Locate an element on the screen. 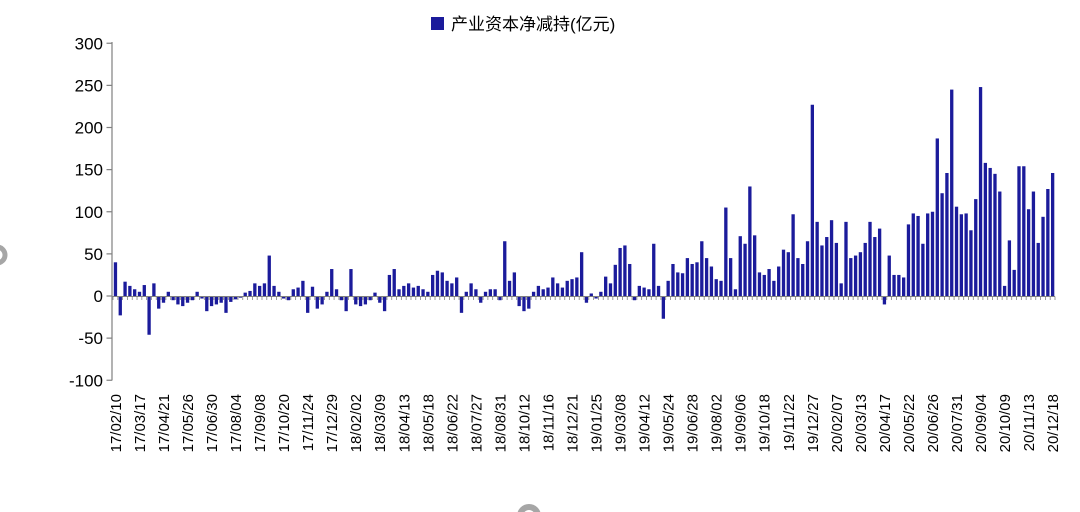 The height and width of the screenshot is (512, 1080). x-tick-label: 19/12/27 is located at coordinates (813, 423).